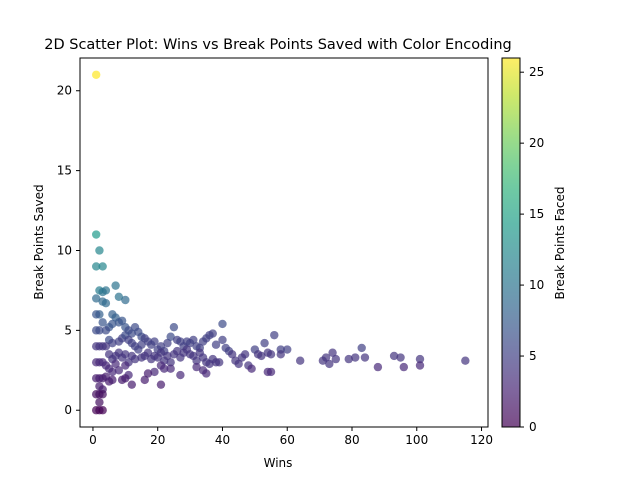  What do you see at coordinates (522, 245) in the screenshot?
I see `colorbar: 0 5 10 15 20 25` at bounding box center [522, 245].